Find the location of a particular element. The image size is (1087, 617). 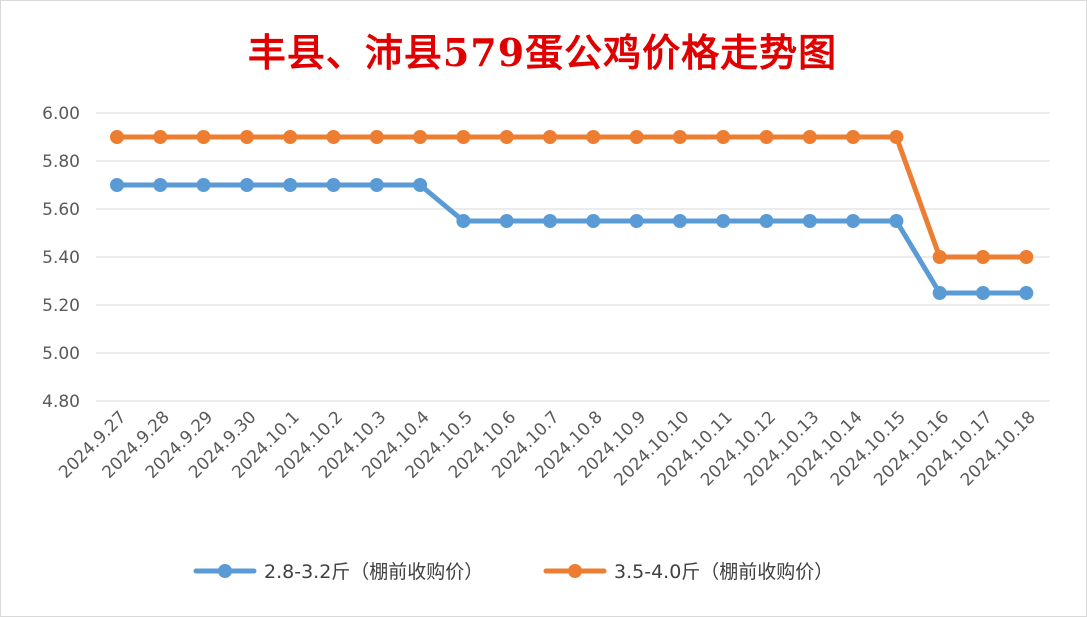

legend-item-1: 2.8-3.2斤（棚前收购价） is located at coordinates (338, 572).